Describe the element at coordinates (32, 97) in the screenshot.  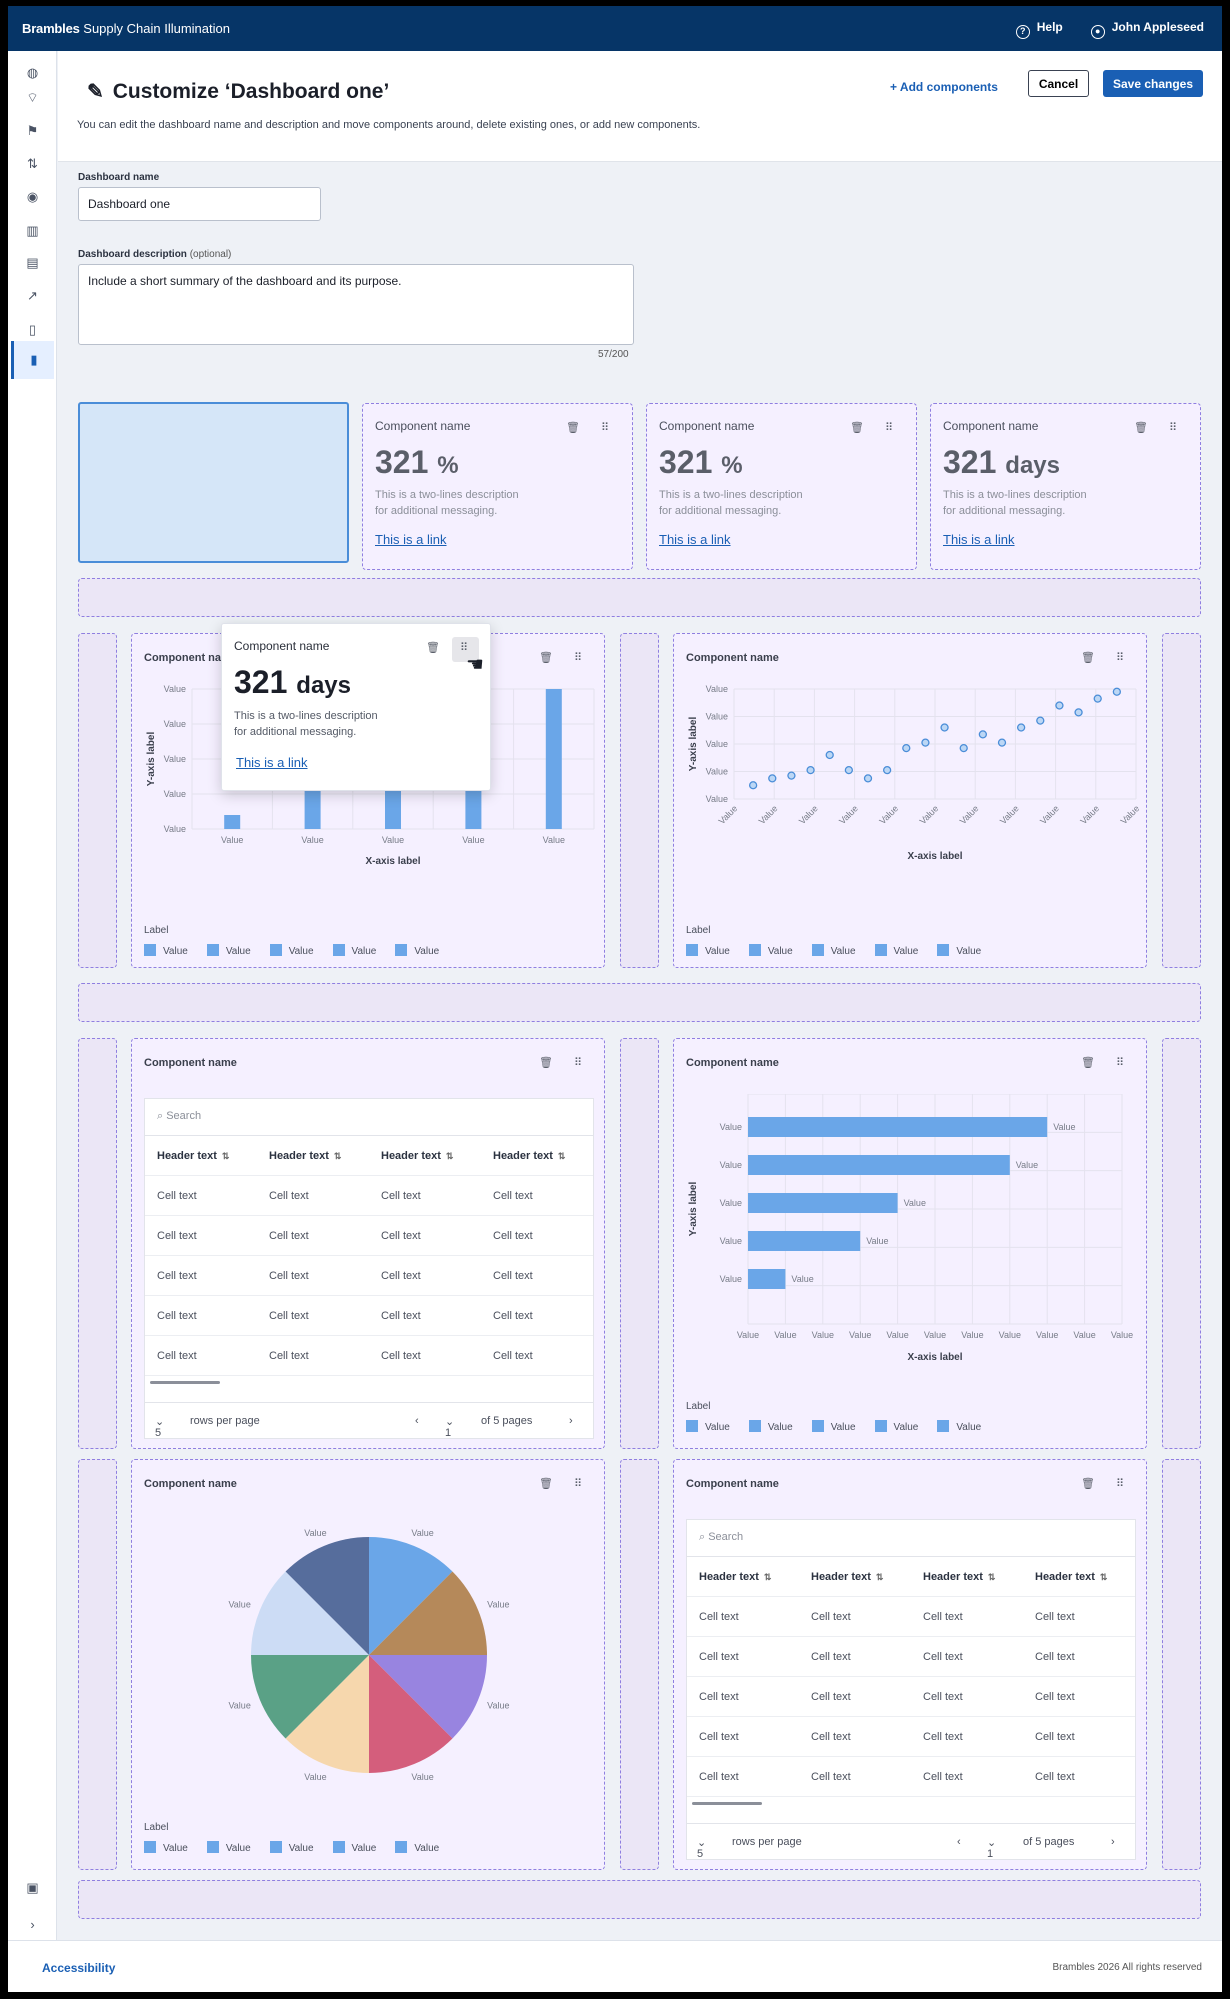
I see `signal-icon: ⌔` at that location.